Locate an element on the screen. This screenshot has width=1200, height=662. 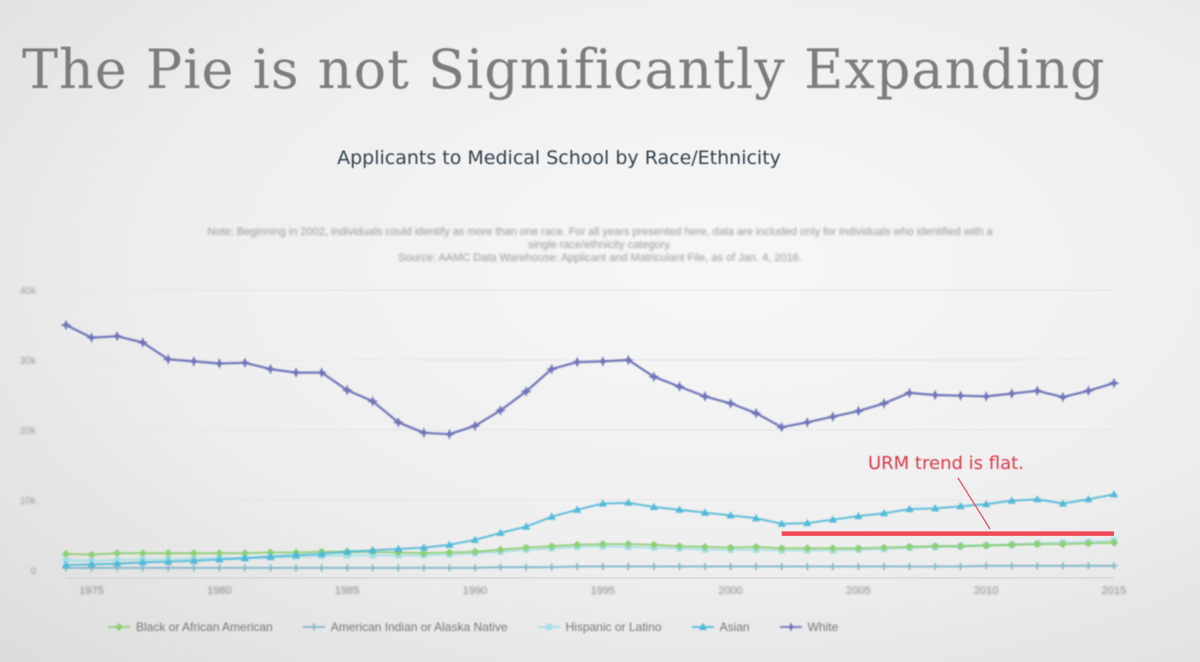
legend-item-black-or-african-american: Black or African American is located at coordinates (190, 627).